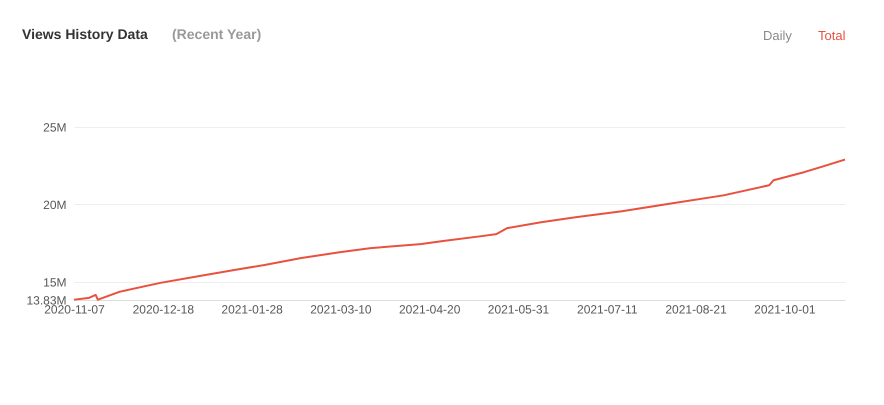  What do you see at coordinates (777, 35) in the screenshot?
I see `text: Daily` at bounding box center [777, 35].